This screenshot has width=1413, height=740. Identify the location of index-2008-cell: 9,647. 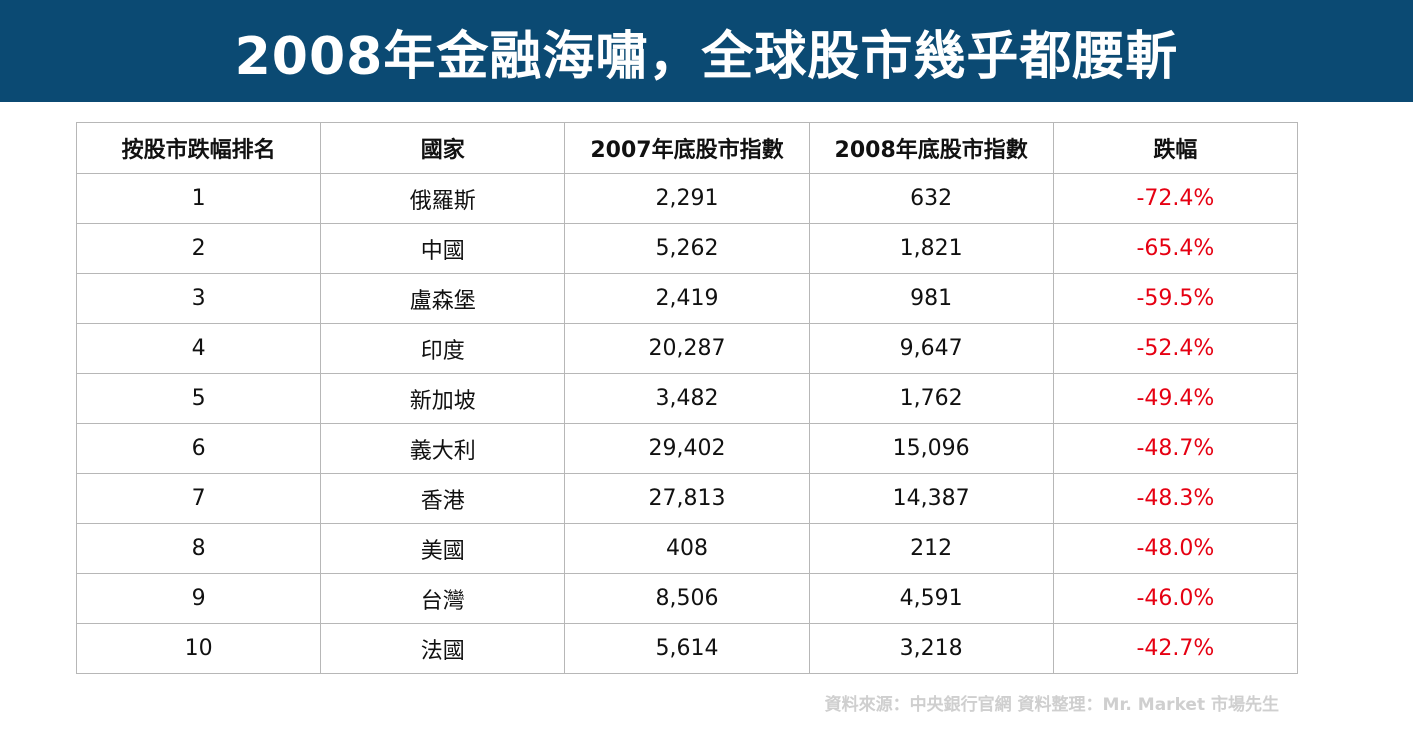
(931, 348).